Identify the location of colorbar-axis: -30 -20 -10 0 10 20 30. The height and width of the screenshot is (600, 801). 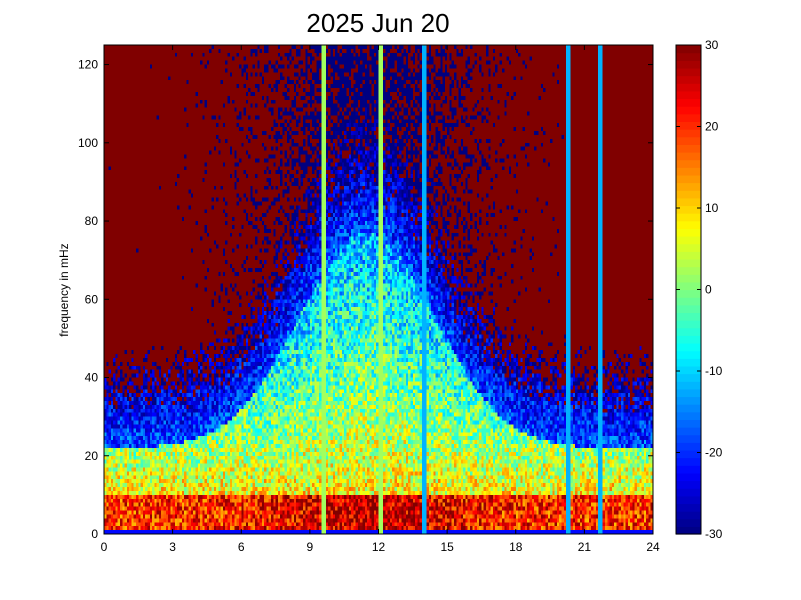
(699, 289).